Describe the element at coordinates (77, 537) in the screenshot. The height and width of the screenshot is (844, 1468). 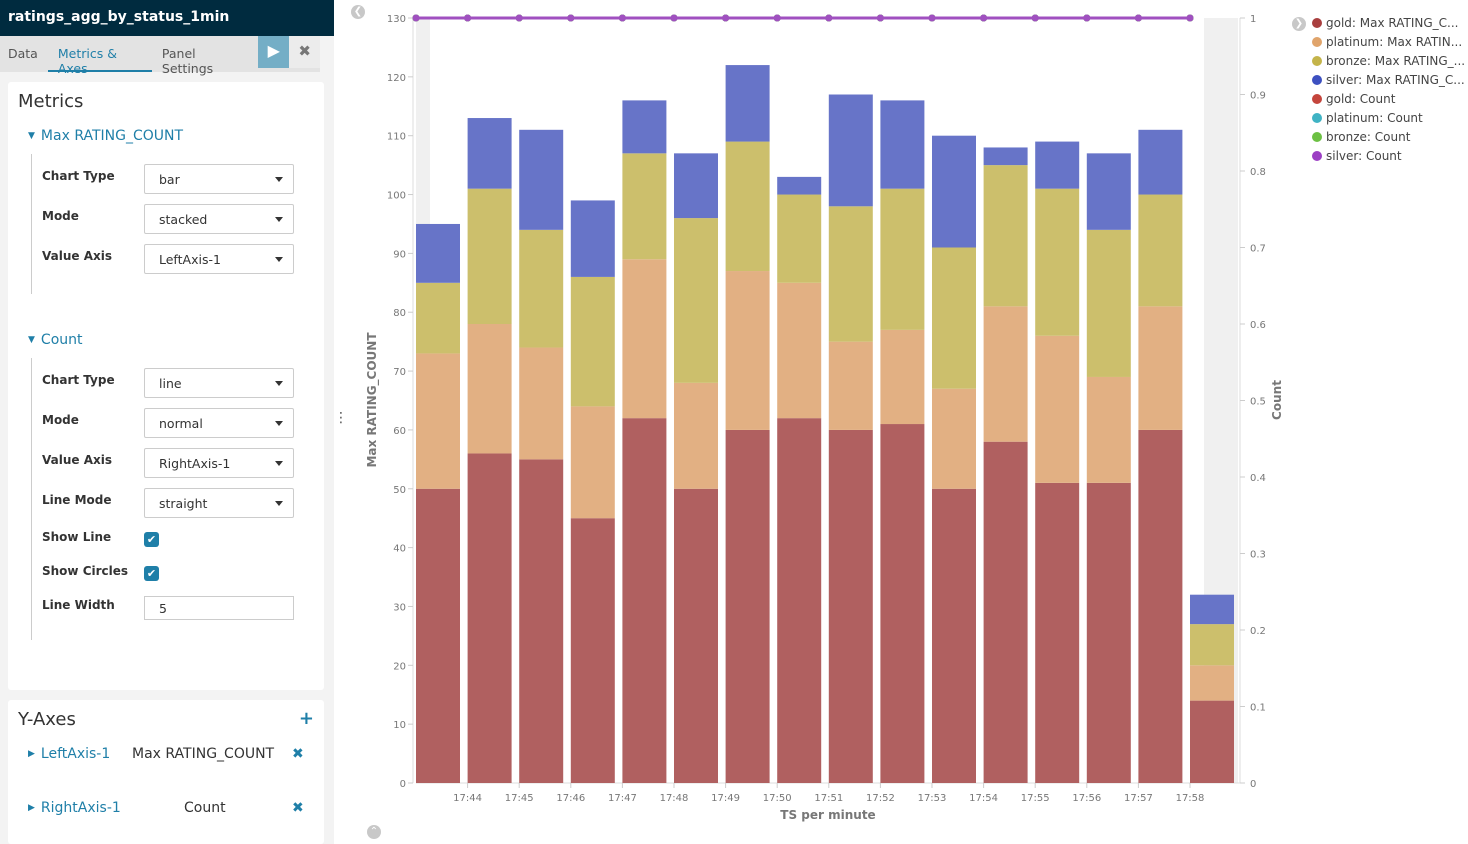
I see `show-line-label: Show Line` at that location.